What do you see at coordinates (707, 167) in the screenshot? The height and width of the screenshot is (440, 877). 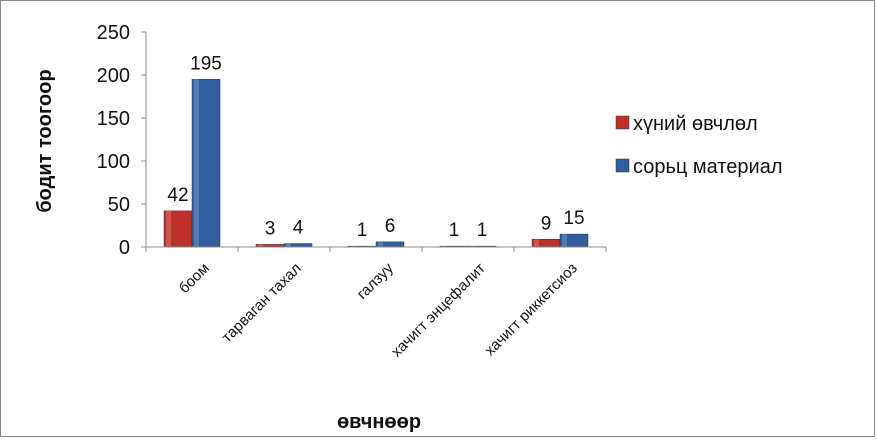 I see `legend-label: сорьц материал` at bounding box center [707, 167].